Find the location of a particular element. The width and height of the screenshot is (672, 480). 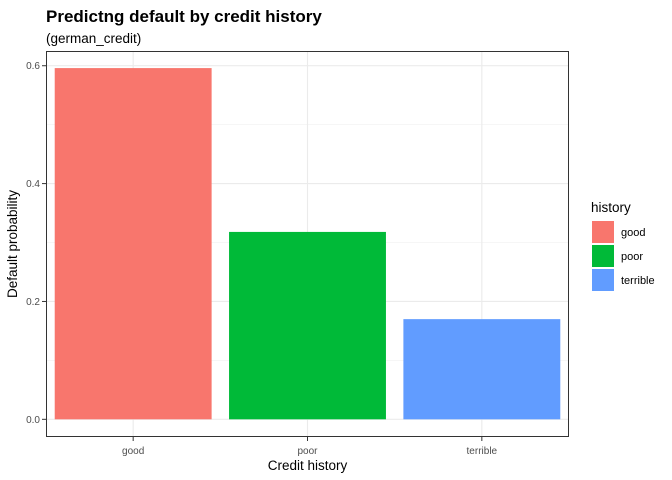

bar-terrible is located at coordinates (482, 369).